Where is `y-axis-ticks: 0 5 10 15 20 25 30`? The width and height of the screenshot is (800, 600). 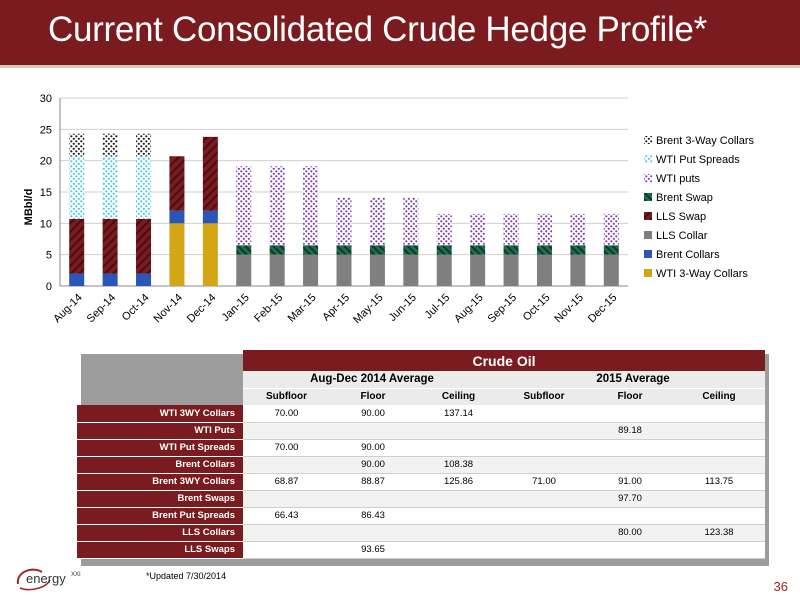
y-axis-ticks: 0 5 10 15 20 25 30 is located at coordinates (46, 193).